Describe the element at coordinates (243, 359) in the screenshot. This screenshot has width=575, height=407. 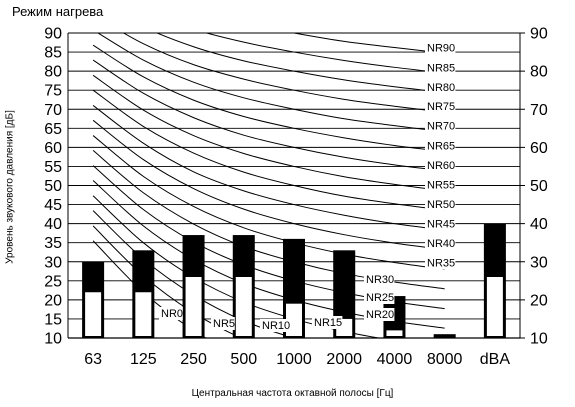
I see `x-tick-label: 500` at that location.